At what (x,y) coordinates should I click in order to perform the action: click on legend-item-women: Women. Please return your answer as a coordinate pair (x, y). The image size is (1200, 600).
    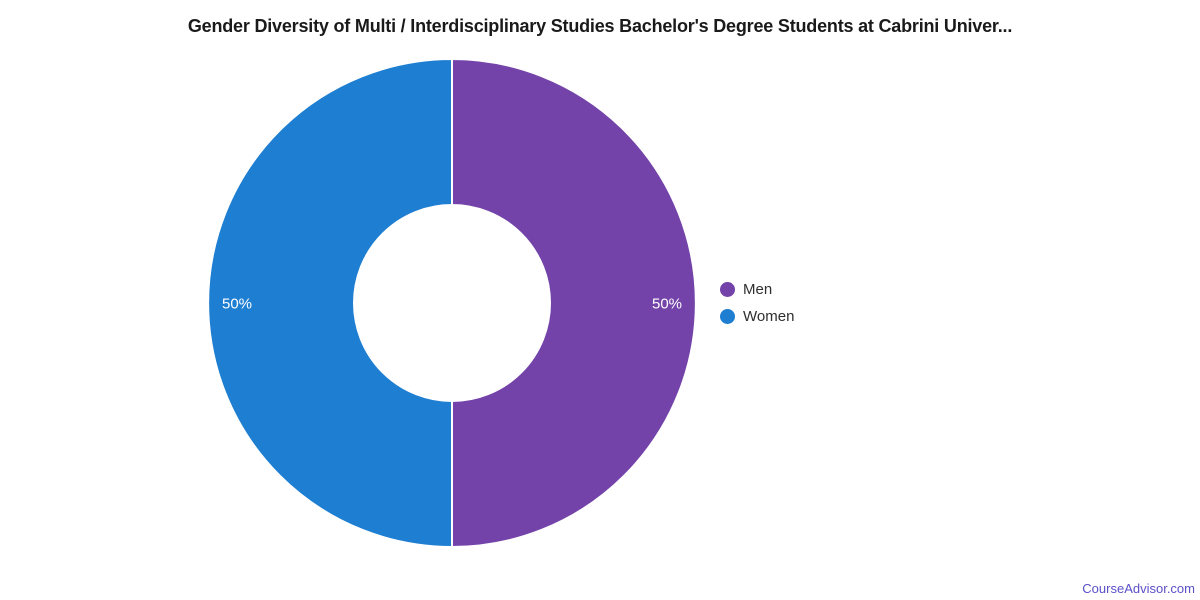
    Looking at the image, I should click on (755, 316).